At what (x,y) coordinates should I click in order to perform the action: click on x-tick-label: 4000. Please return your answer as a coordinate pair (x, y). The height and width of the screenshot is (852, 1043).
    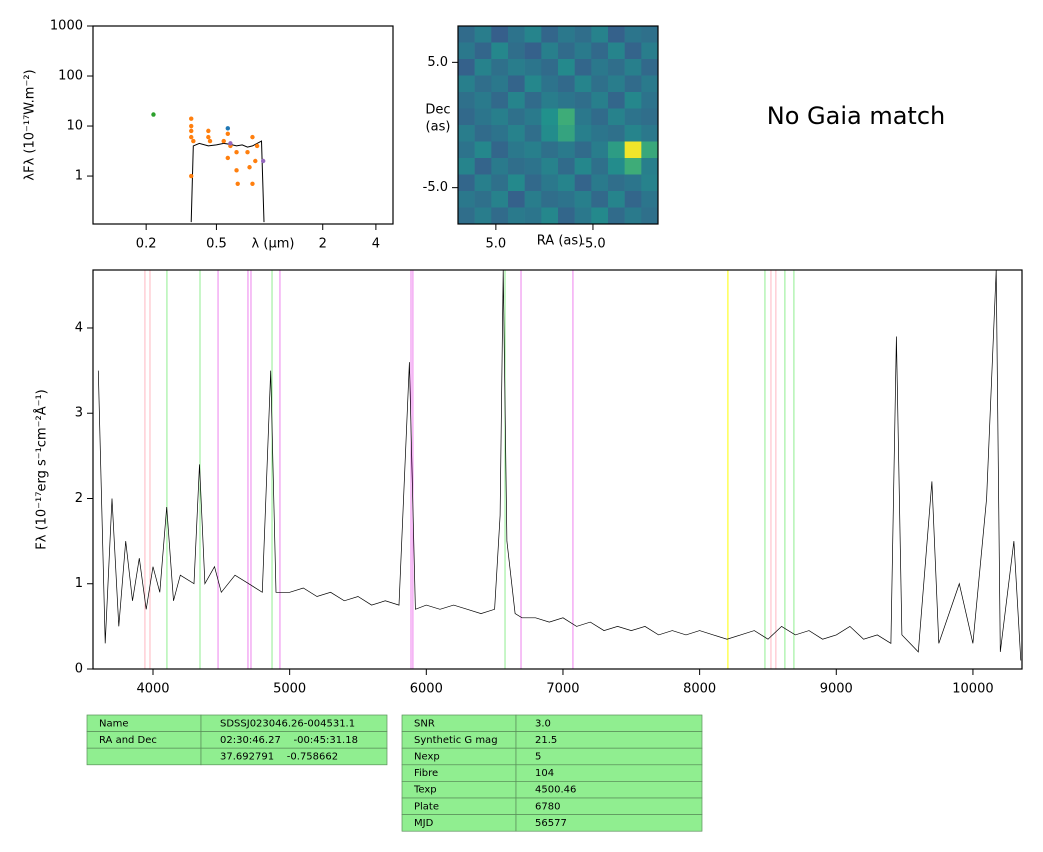
    Looking at the image, I should click on (152, 689).